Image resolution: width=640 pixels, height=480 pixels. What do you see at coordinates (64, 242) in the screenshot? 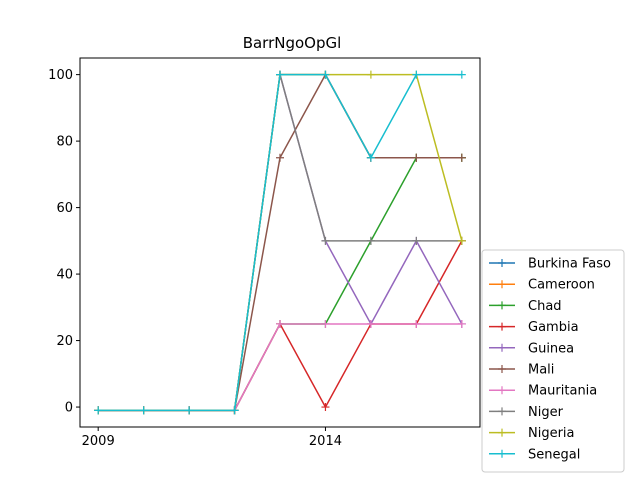
I see `y-axis: 0 20 40 60 80 100` at bounding box center [64, 242].